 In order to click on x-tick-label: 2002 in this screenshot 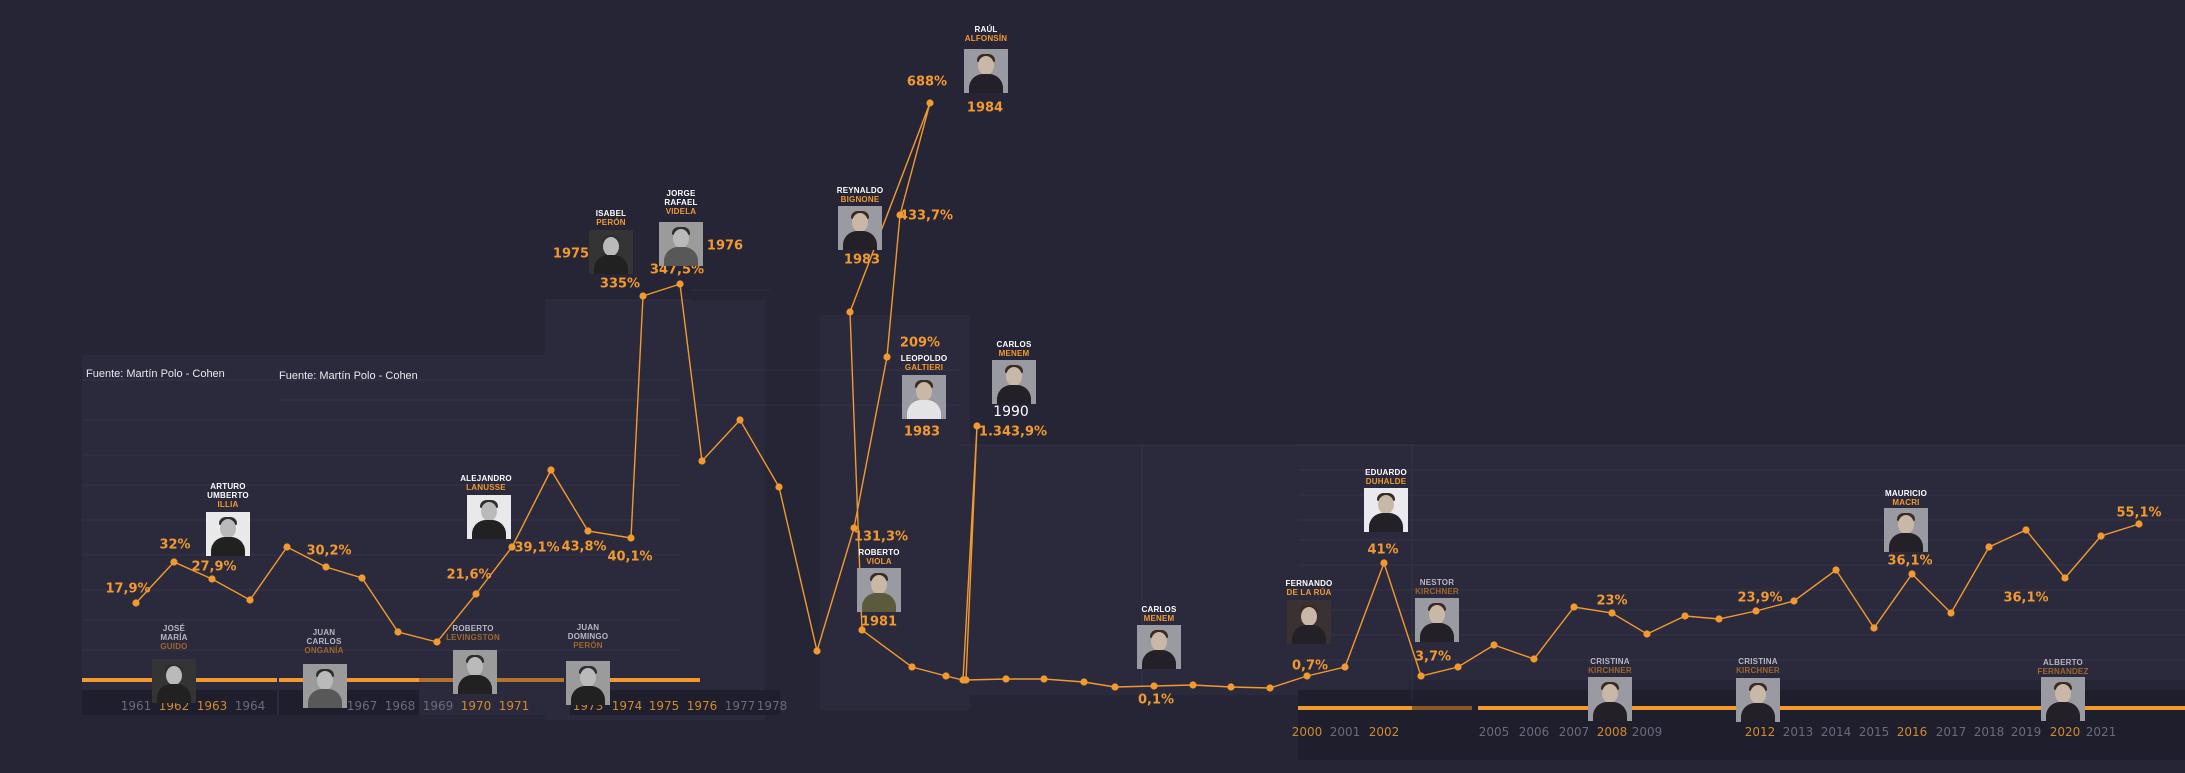, I will do `click(1384, 732)`.